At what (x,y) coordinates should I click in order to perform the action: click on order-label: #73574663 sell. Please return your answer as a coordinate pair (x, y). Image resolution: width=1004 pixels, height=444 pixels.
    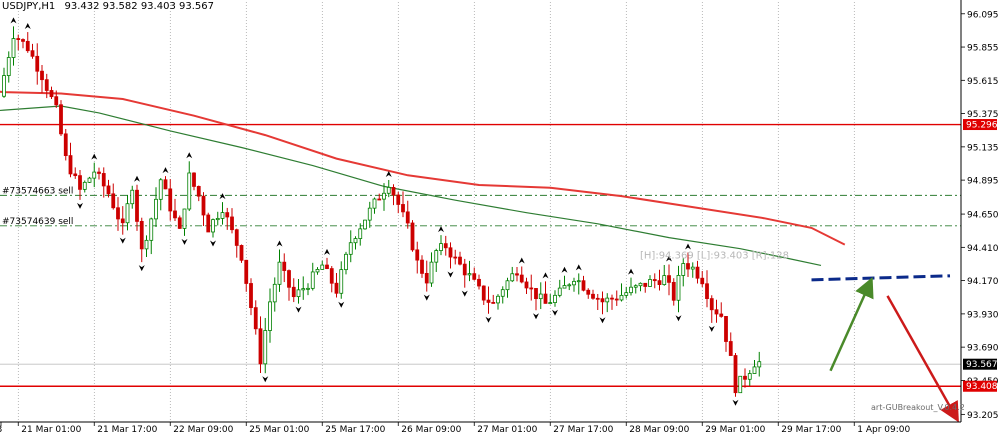
    Looking at the image, I should click on (37, 191).